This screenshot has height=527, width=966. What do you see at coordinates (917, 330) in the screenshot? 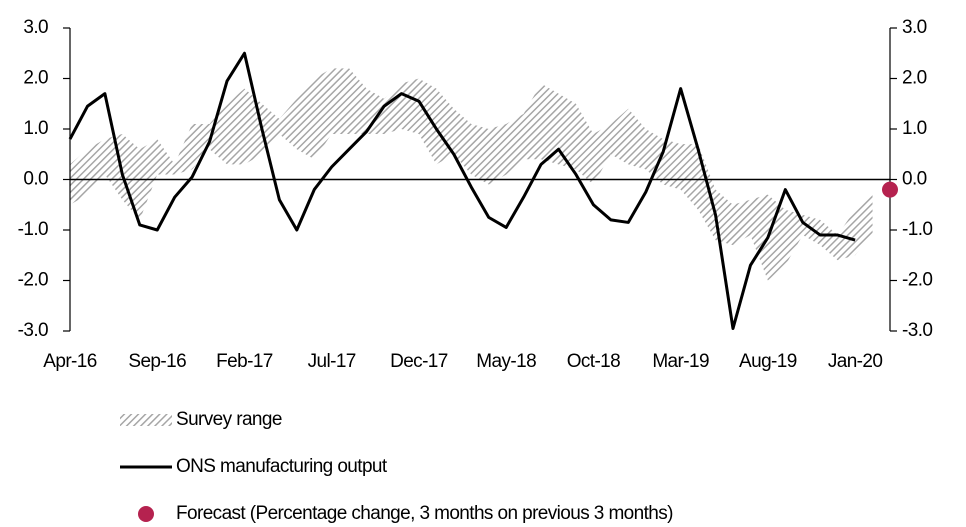
I see `y2-tick-label: -3.0` at bounding box center [917, 330].